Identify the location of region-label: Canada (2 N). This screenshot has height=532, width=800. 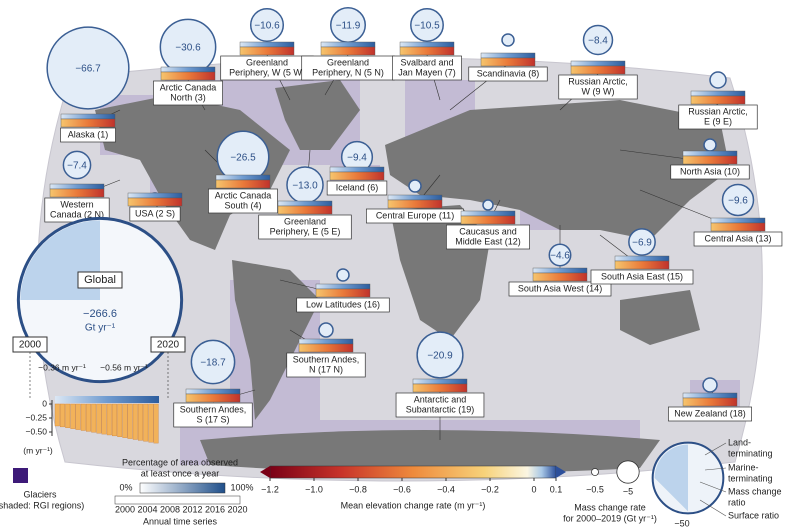
(77, 214).